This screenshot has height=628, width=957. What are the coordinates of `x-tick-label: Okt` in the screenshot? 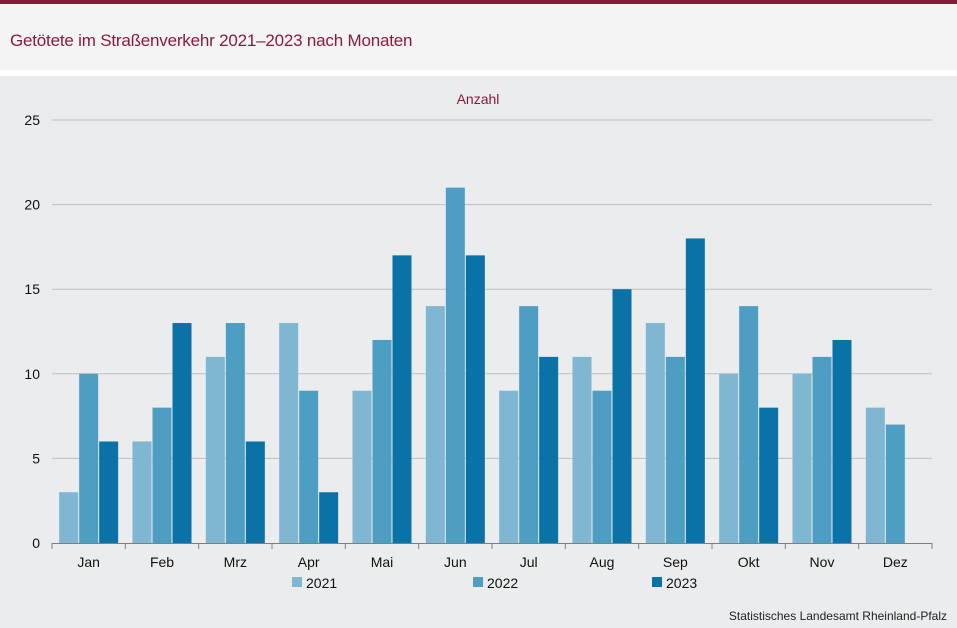 It's located at (749, 562).